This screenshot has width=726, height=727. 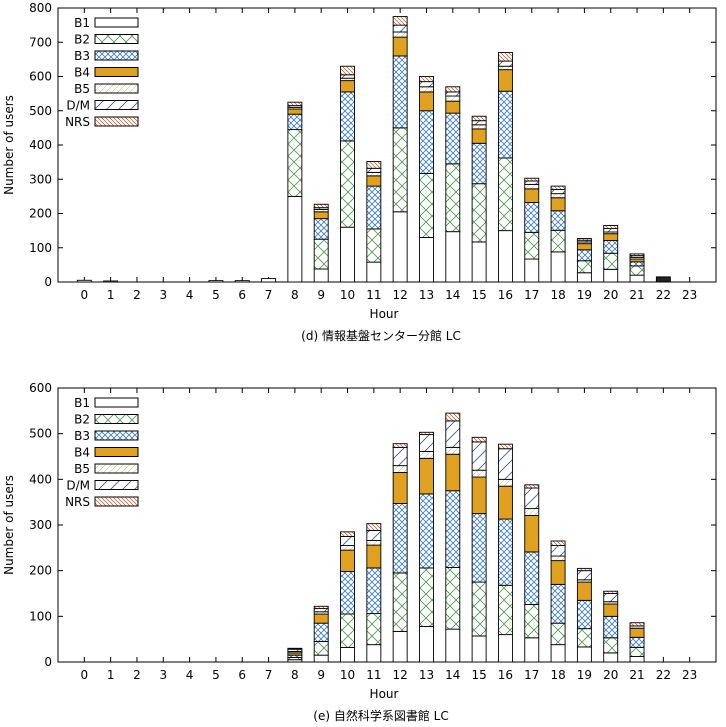 What do you see at coordinates (295, 295) in the screenshot?
I see `x-tick-label: 8` at bounding box center [295, 295].